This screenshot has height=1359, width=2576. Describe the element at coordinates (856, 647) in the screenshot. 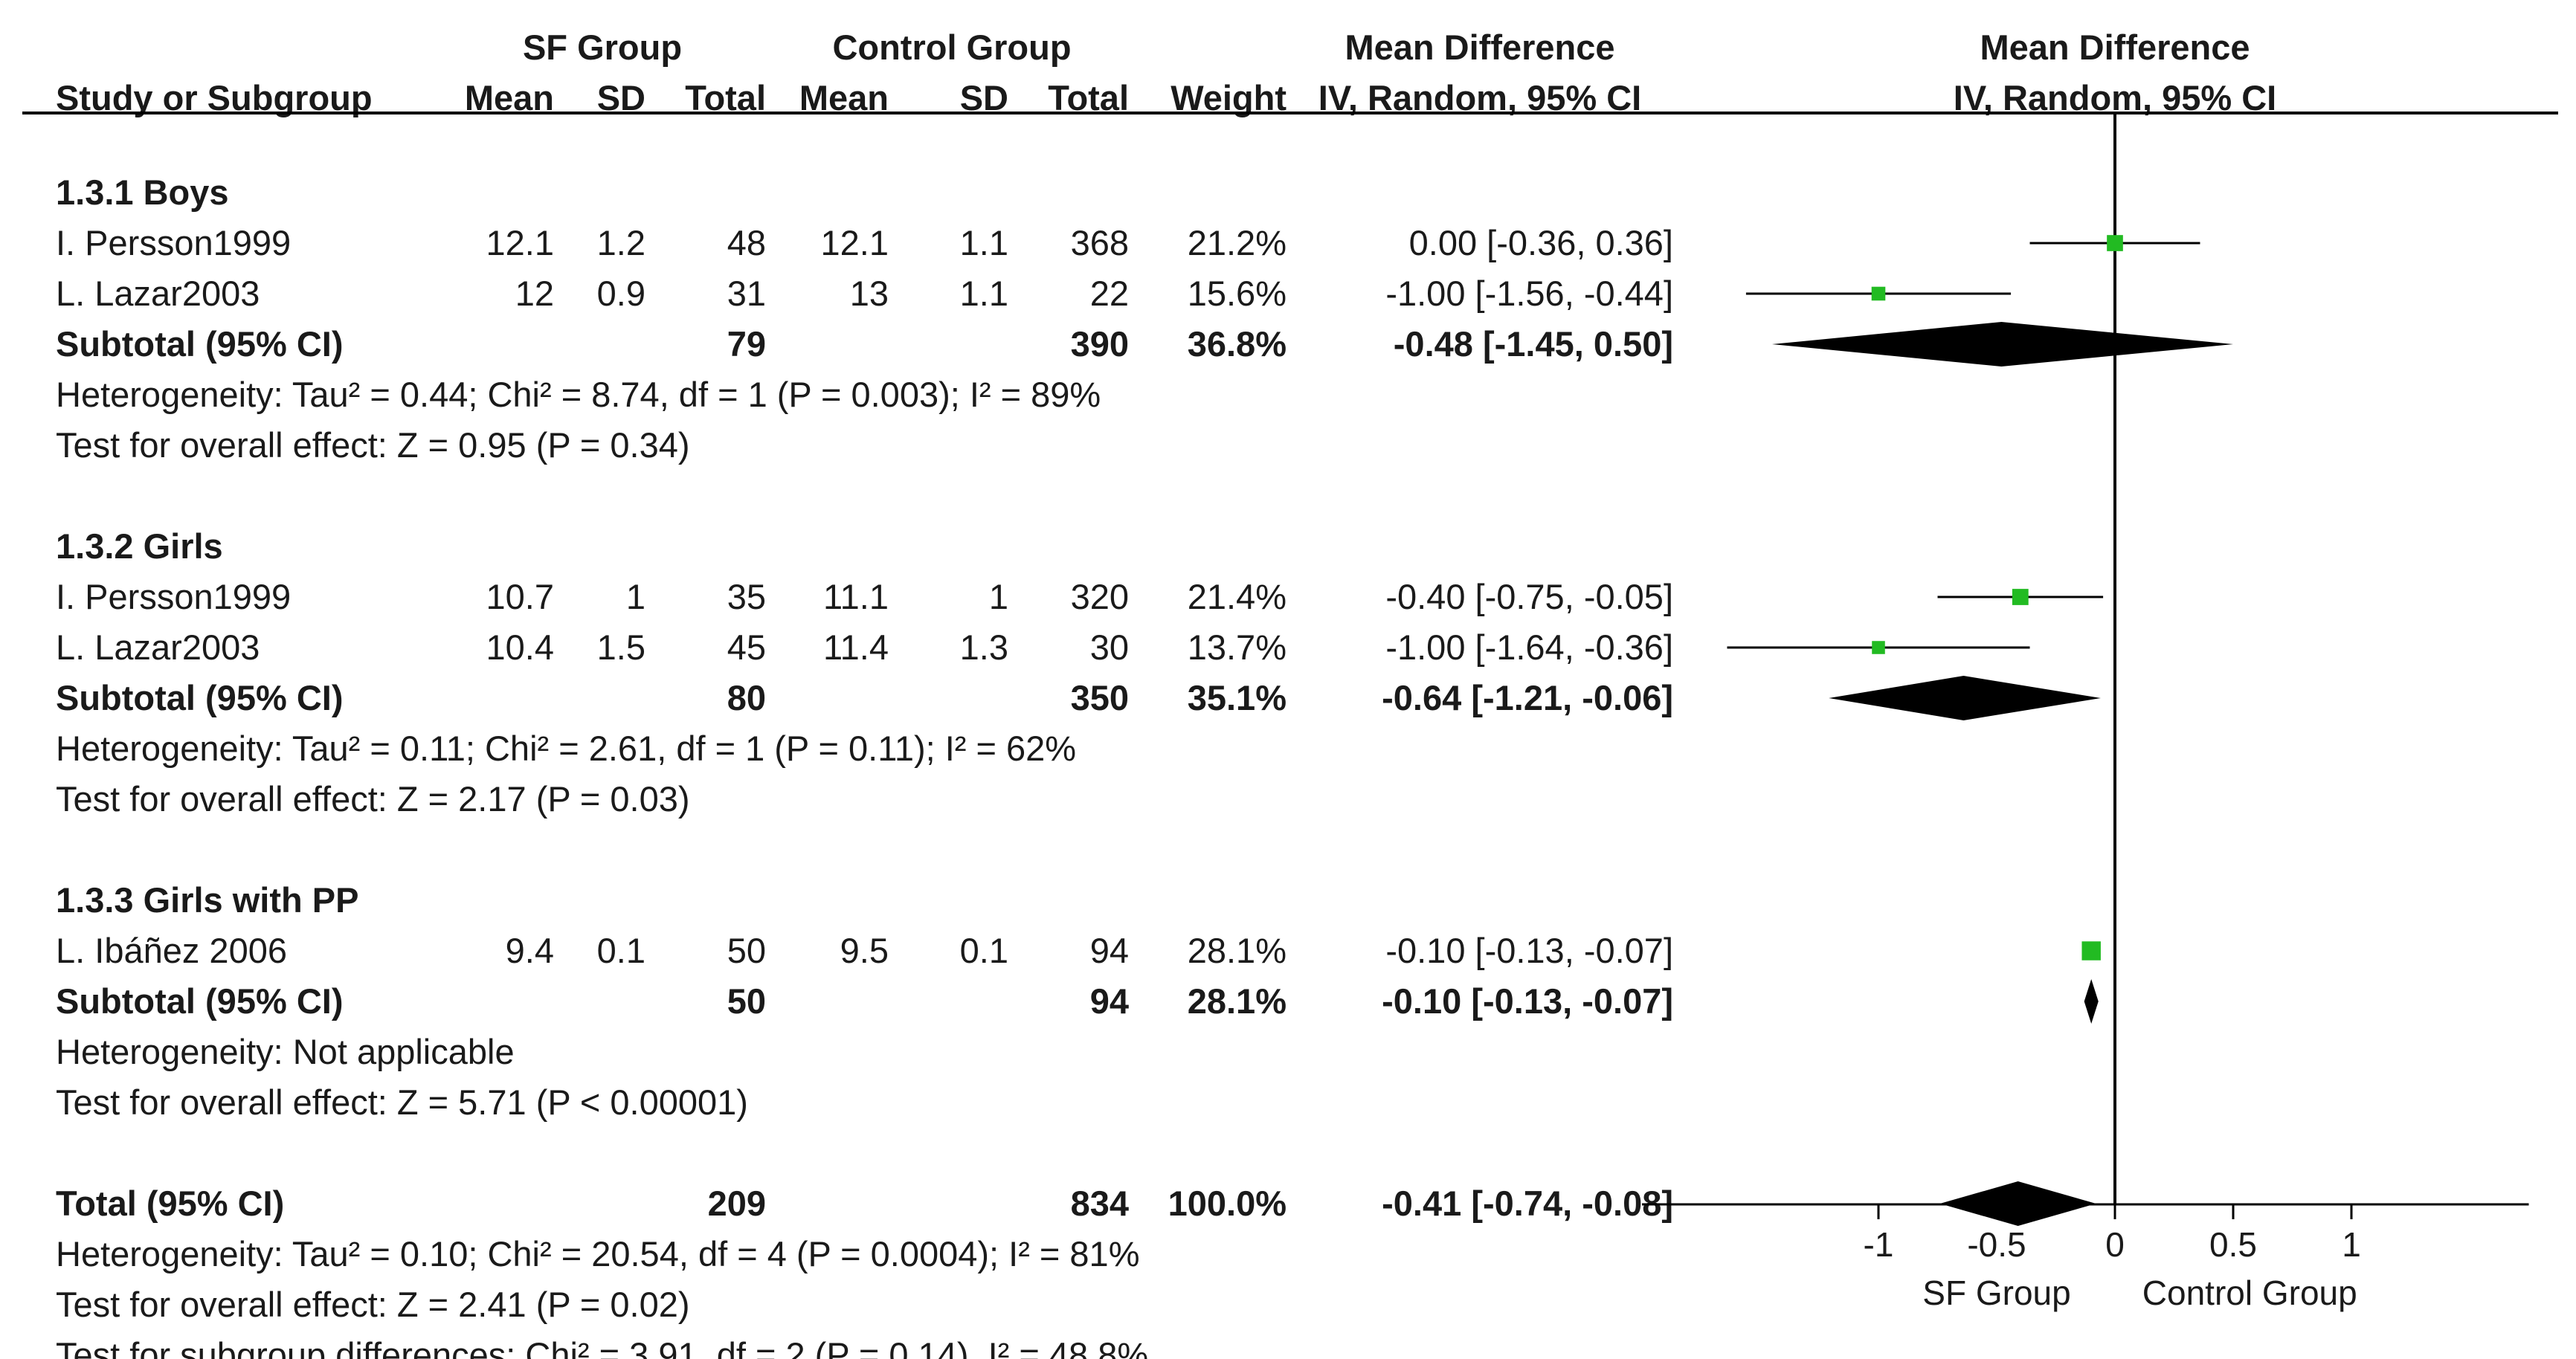

I see `control-mean: 11.4` at that location.